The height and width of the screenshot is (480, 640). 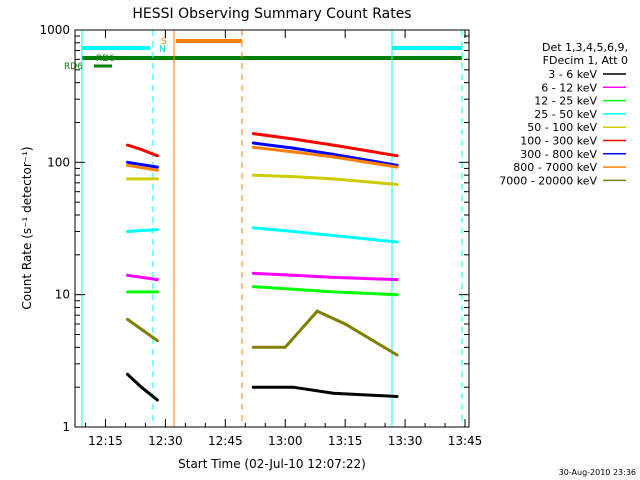 I want to click on night-label: N, so click(x=162, y=50).